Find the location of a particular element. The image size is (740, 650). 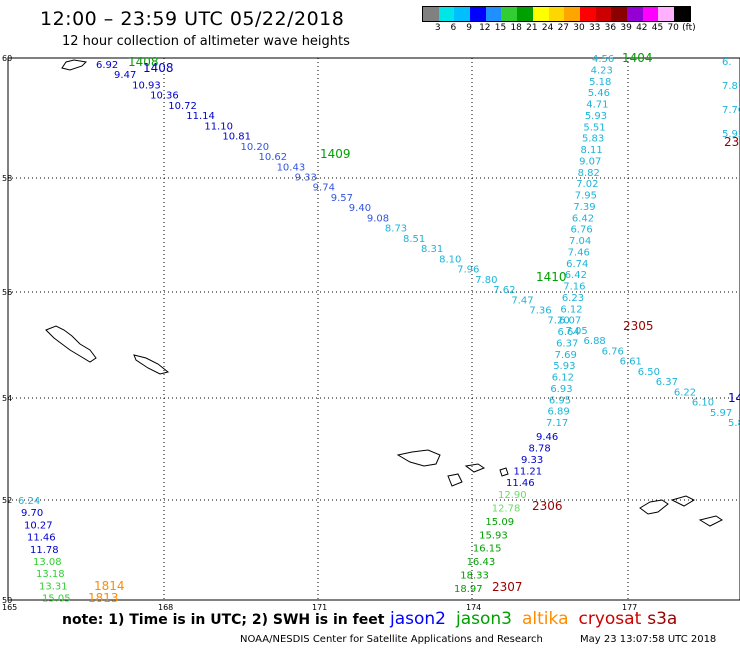

color-scale-label: 15 is located at coordinates (500, 28).